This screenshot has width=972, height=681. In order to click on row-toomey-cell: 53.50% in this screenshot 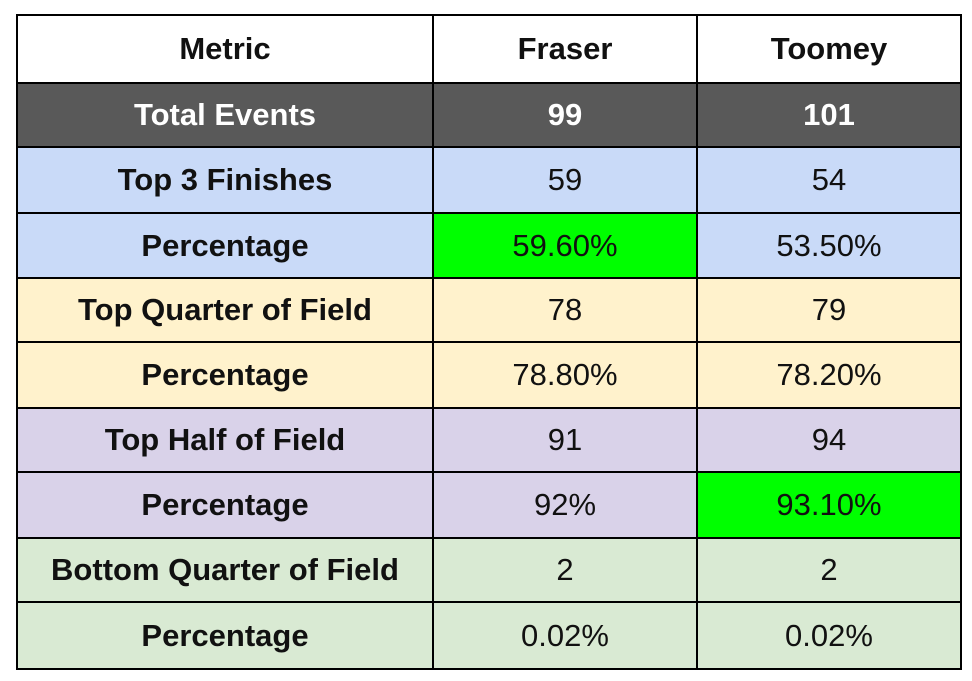, I will do `click(829, 245)`.